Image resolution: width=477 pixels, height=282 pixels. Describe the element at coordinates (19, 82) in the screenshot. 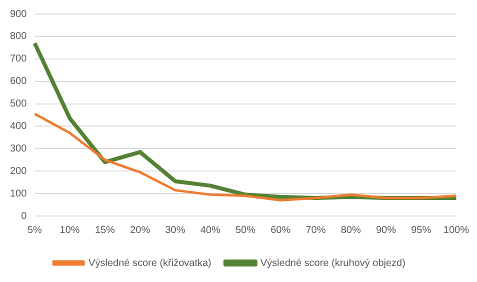

I see `y-tick-label: 600` at that location.